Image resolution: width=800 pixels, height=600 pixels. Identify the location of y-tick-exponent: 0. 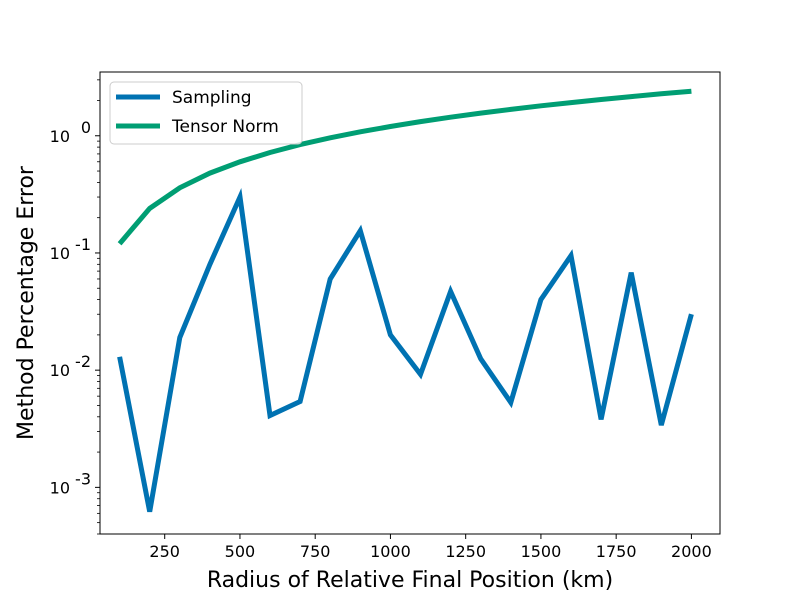
(86, 127).